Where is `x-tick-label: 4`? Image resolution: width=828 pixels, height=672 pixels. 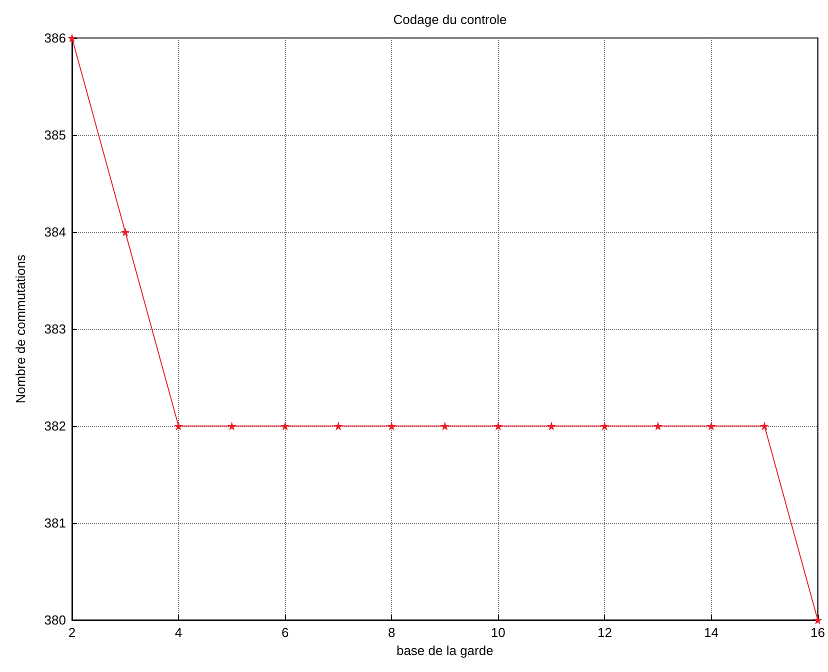
x-tick-label: 4 is located at coordinates (178, 632).